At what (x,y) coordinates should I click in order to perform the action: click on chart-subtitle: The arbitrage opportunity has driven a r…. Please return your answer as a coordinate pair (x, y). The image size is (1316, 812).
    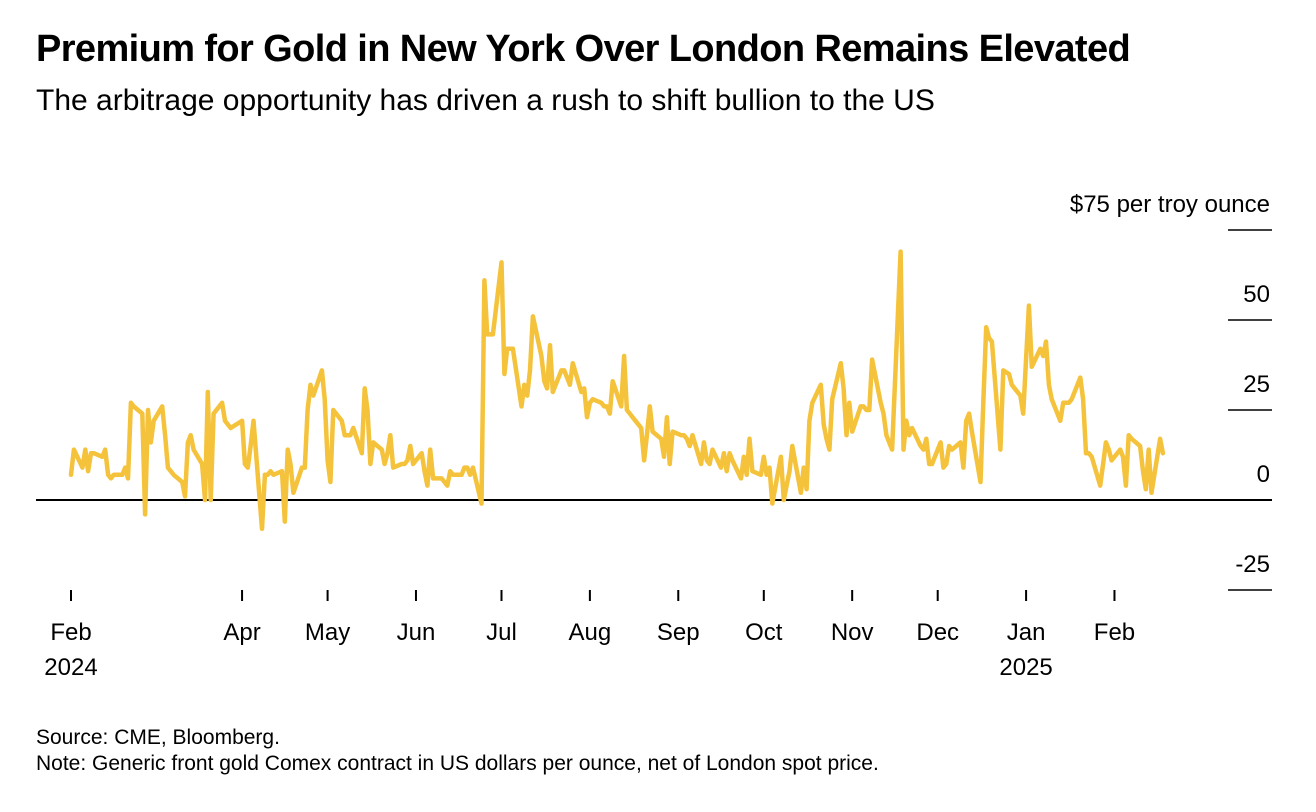
    Looking at the image, I should click on (485, 100).